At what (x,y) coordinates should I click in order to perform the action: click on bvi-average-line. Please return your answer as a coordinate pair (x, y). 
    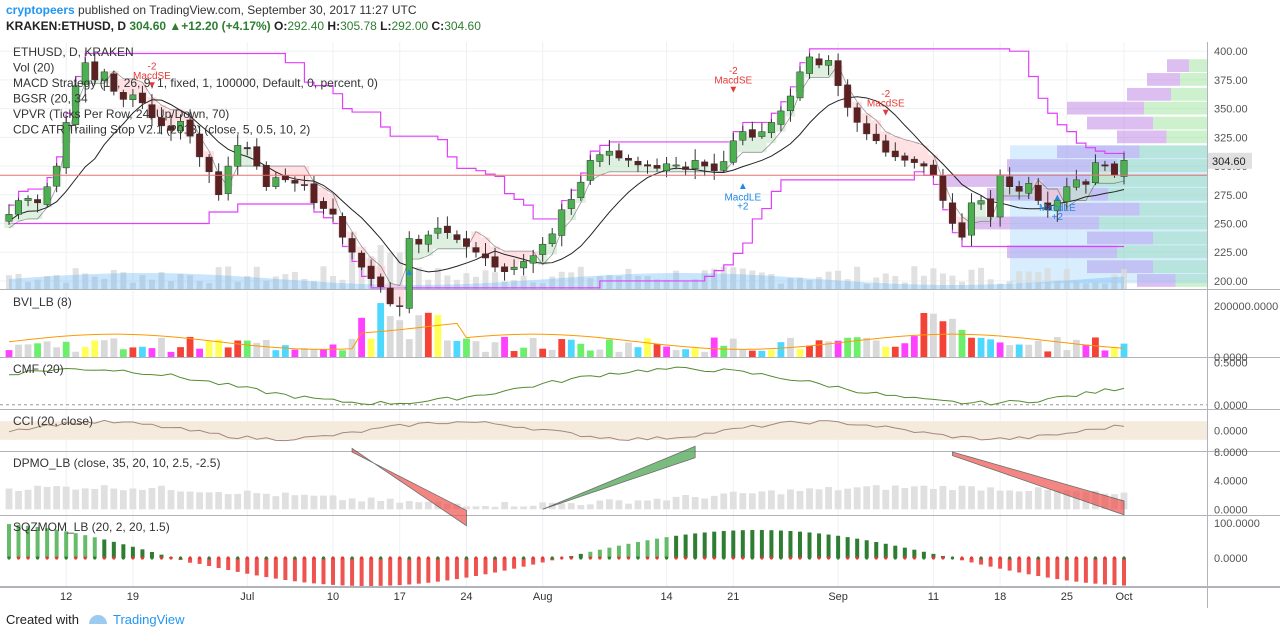
    Looking at the image, I should click on (566, 336).